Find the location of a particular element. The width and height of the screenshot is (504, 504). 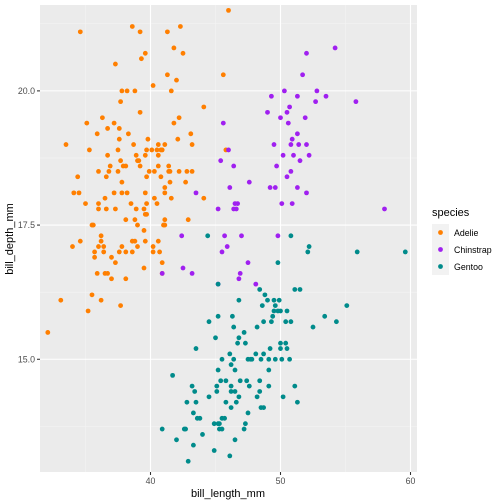

legend-title: species is located at coordinates (451, 213).